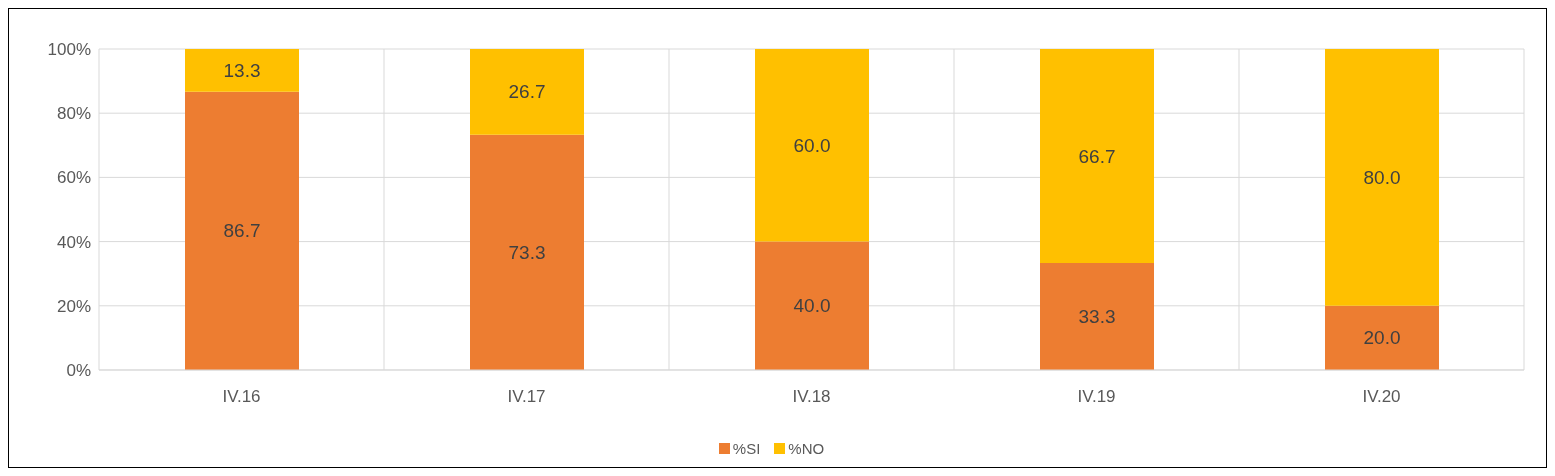 This screenshot has width=1555, height=476. Describe the element at coordinates (78, 371) in the screenshot. I see `y-tick-label: 0%` at that location.